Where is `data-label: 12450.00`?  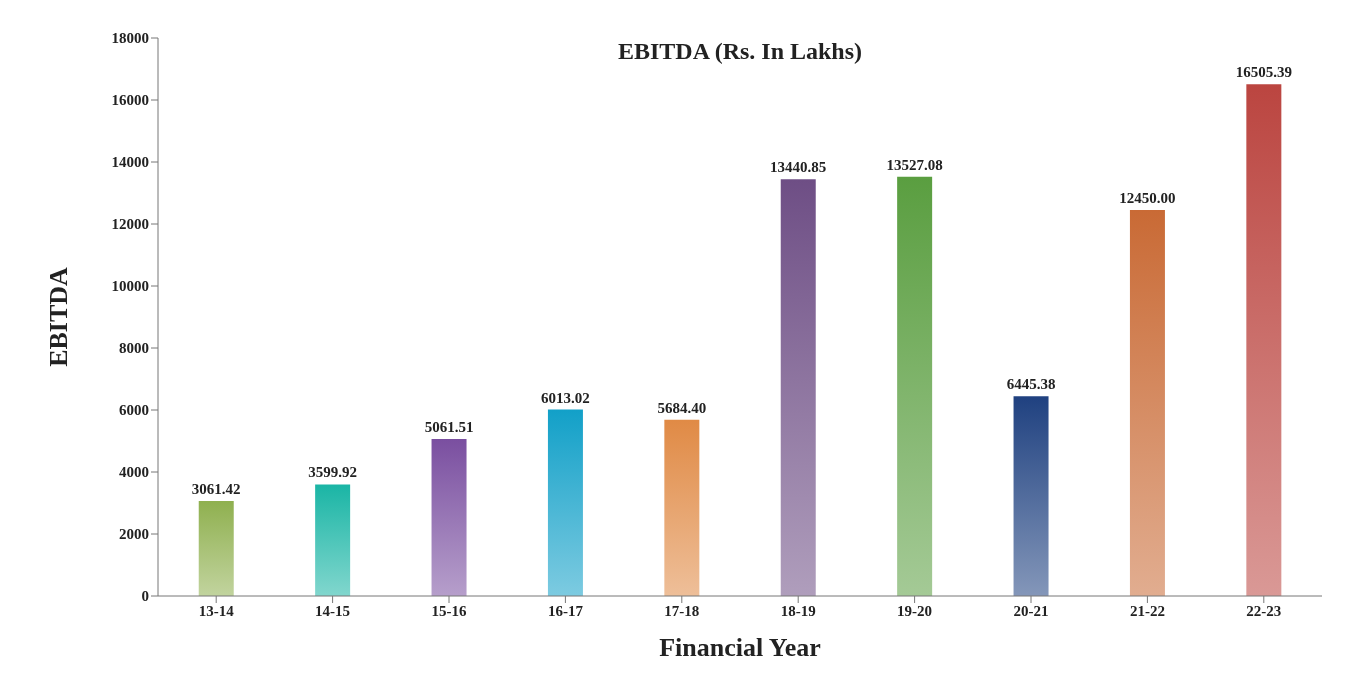
data-label: 12450.00 is located at coordinates (1147, 198).